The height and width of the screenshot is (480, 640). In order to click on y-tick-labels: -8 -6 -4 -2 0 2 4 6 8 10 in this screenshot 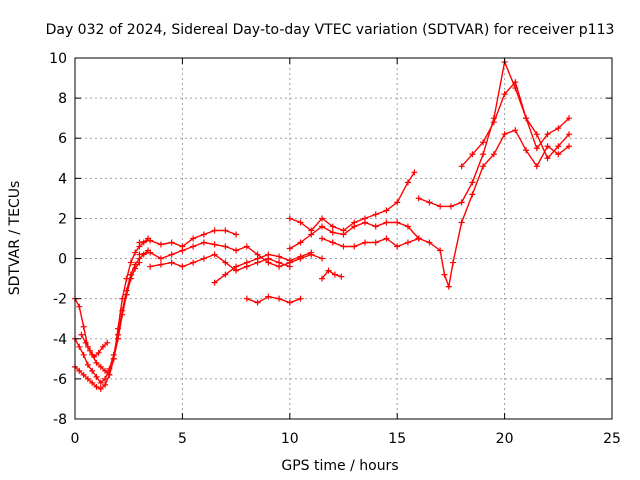, I will do `click(58, 239)`.